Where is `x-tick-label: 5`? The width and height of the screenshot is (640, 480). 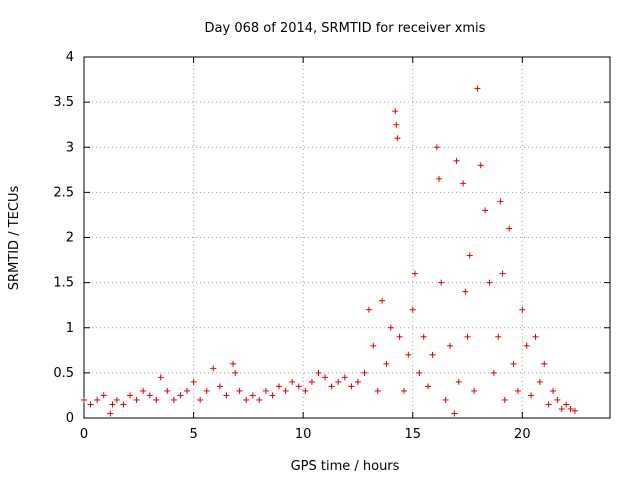
x-tick-label: 5 is located at coordinates (193, 434).